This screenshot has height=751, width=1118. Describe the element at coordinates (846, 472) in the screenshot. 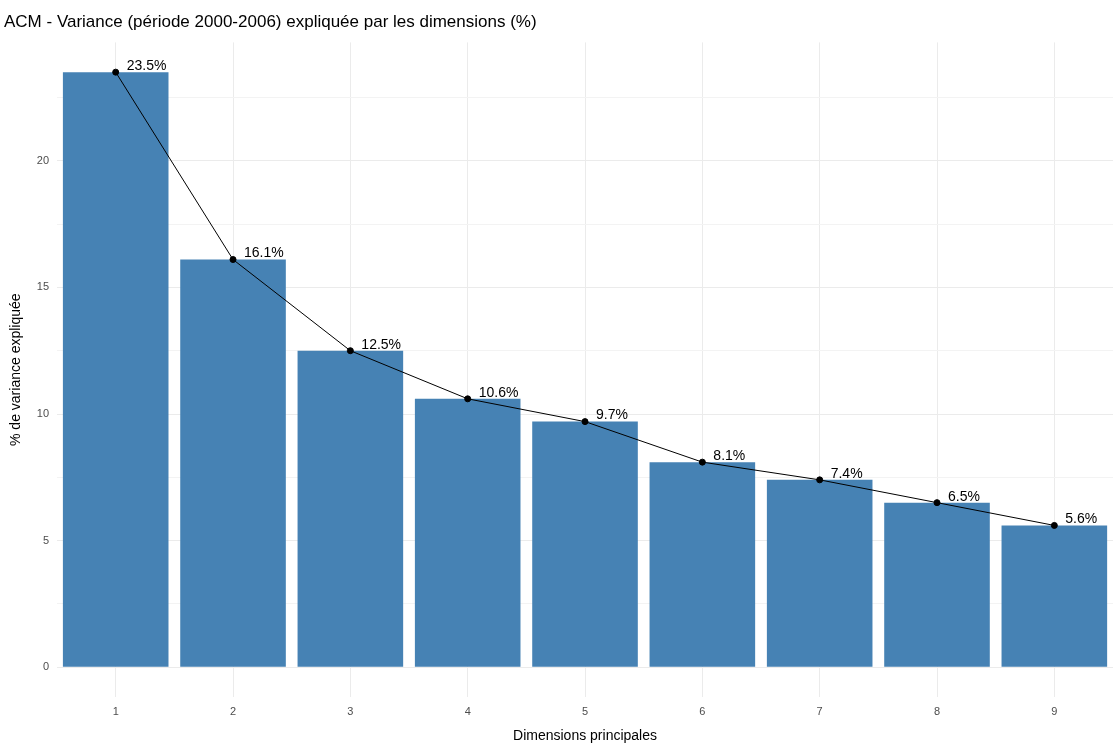

I see `data-label: 7.4%` at that location.